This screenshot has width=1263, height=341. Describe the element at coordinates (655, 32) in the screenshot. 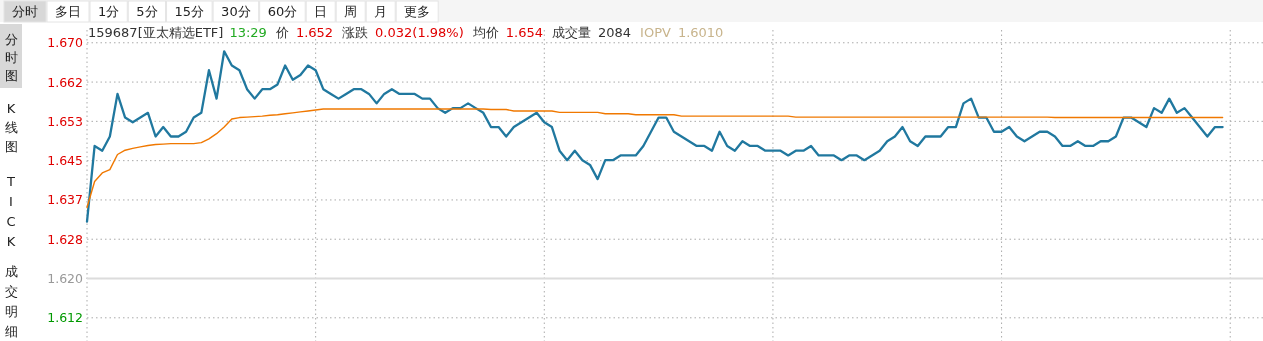

I see `text: IOPV` at that location.